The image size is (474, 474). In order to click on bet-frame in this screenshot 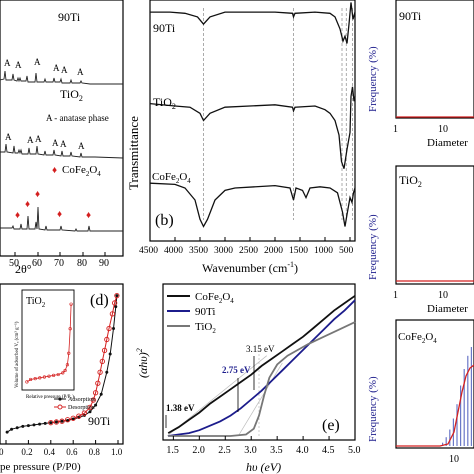, I will do `click(62, 364)`.